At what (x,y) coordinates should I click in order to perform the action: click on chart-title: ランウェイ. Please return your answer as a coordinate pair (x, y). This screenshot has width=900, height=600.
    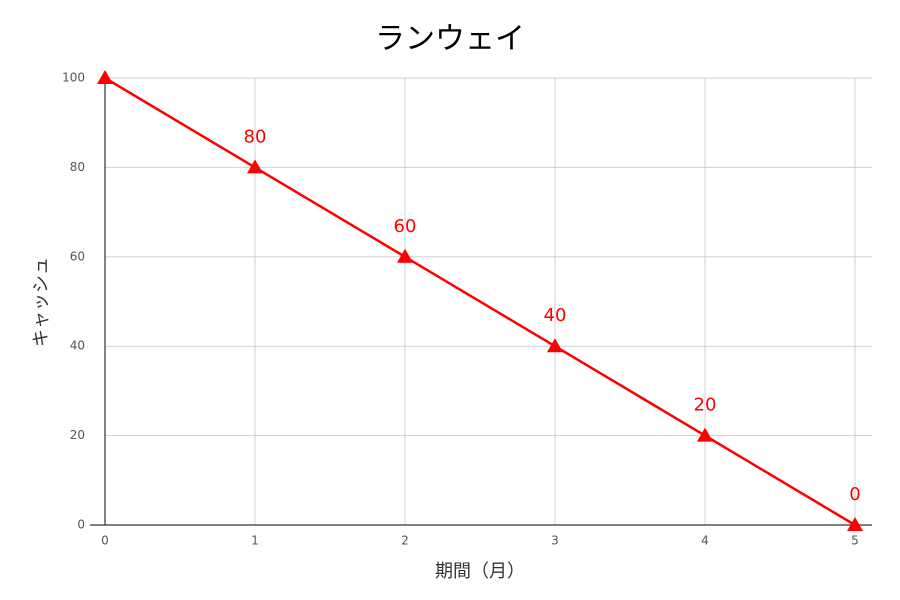
    Looking at the image, I should click on (450, 39).